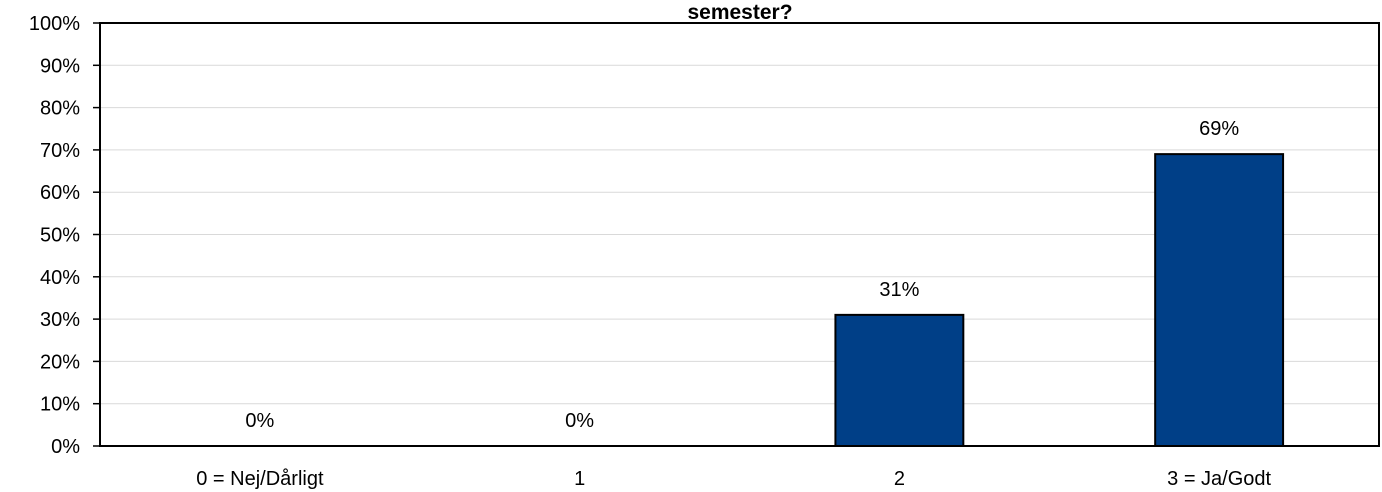 The image size is (1382, 492). What do you see at coordinates (60, 278) in the screenshot?
I see `y-tick-label: 40%` at bounding box center [60, 278].